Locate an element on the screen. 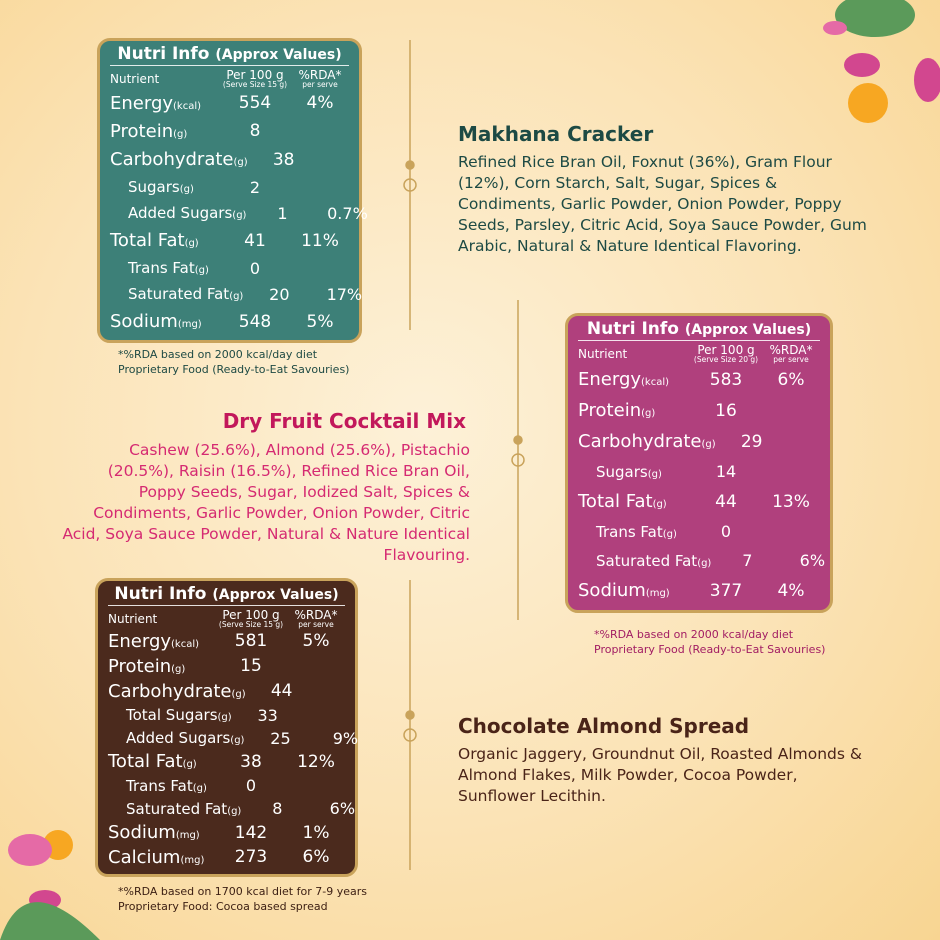 This screenshot has width=940, height=940. nutrient-row: Protein(g) 15 is located at coordinates (226, 666).